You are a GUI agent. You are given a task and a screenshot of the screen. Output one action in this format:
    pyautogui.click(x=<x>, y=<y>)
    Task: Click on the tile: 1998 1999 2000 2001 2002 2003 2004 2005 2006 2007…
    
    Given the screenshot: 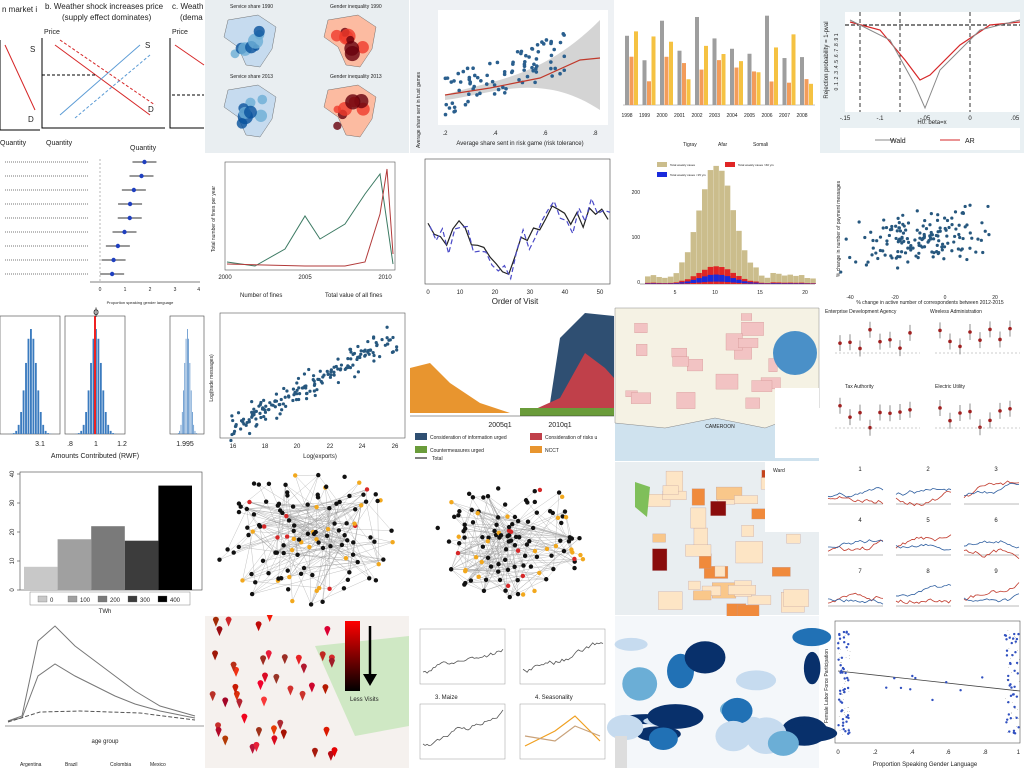 What is the action you would take?
    pyautogui.click(x=717, y=76)
    